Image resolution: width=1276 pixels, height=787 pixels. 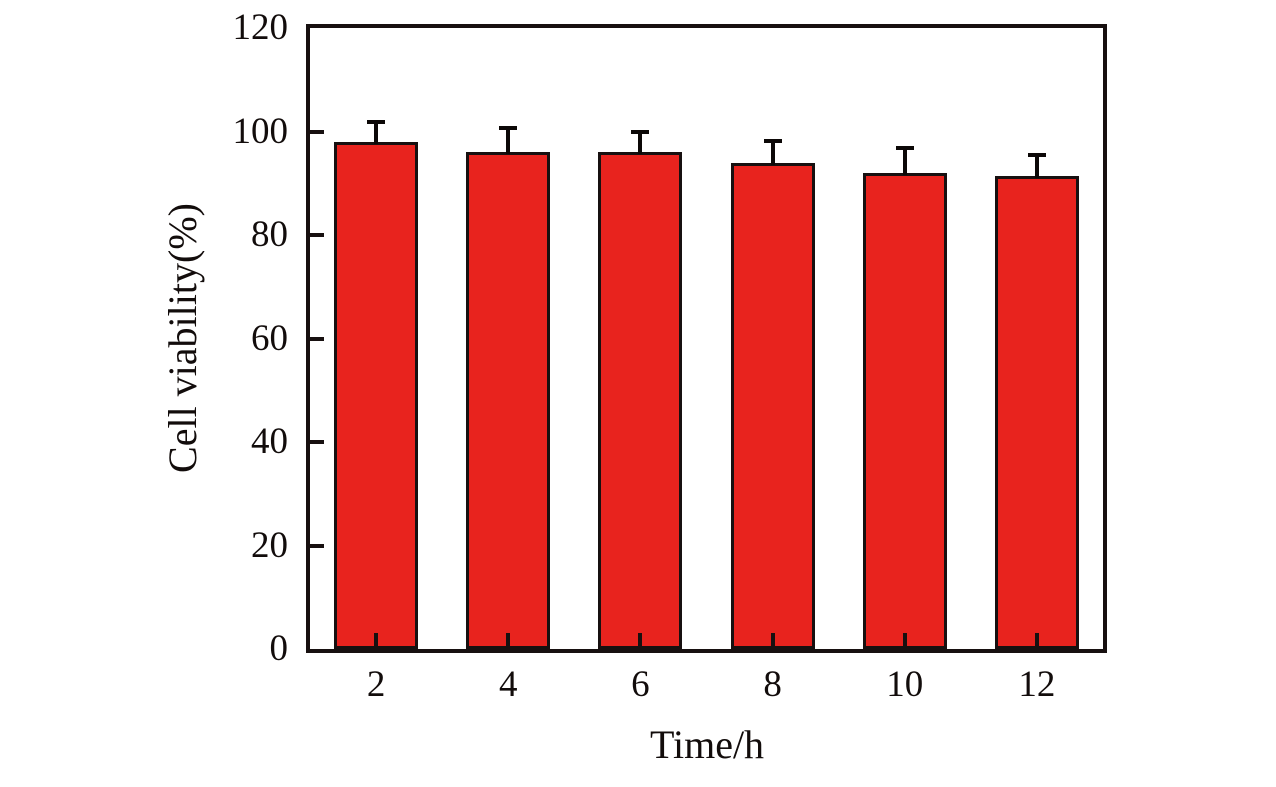 What do you see at coordinates (279, 648) in the screenshot?
I see `y-tick-label: 0` at bounding box center [279, 648].